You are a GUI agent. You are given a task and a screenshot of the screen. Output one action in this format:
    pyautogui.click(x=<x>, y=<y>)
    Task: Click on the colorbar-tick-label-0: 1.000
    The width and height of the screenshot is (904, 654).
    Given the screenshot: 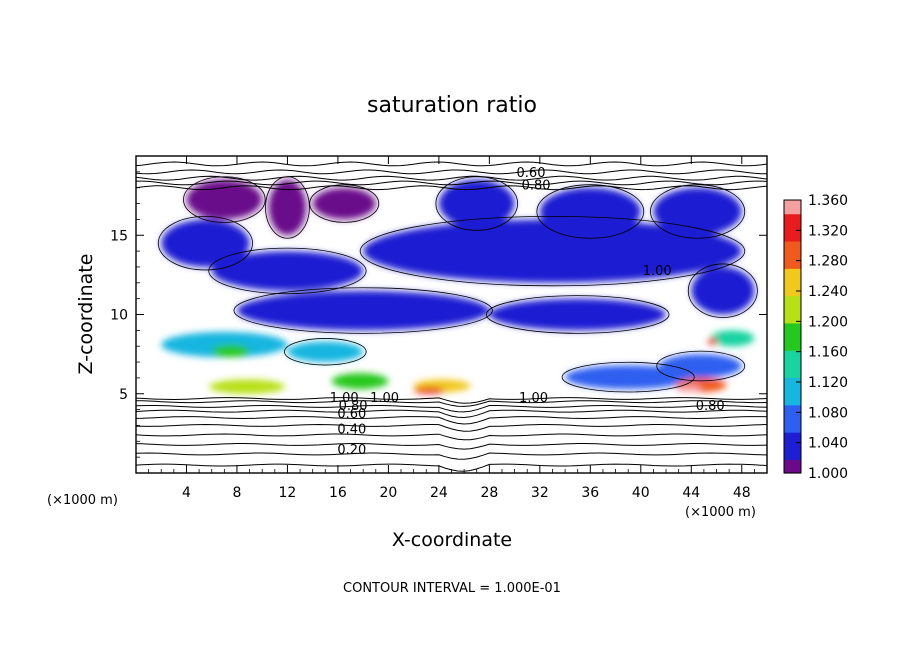 What is the action you would take?
    pyautogui.click(x=828, y=474)
    